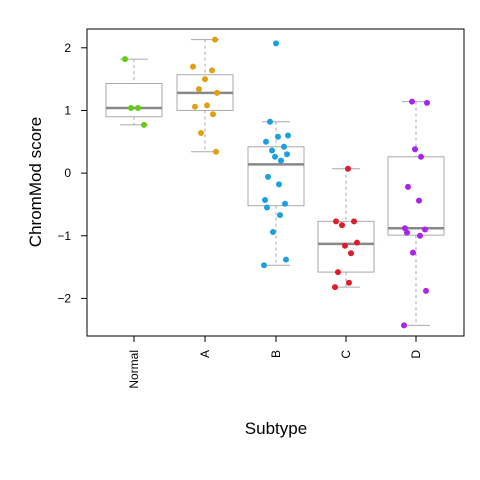  What do you see at coordinates (67, 173) in the screenshot?
I see `y-tick-label: 0` at bounding box center [67, 173].